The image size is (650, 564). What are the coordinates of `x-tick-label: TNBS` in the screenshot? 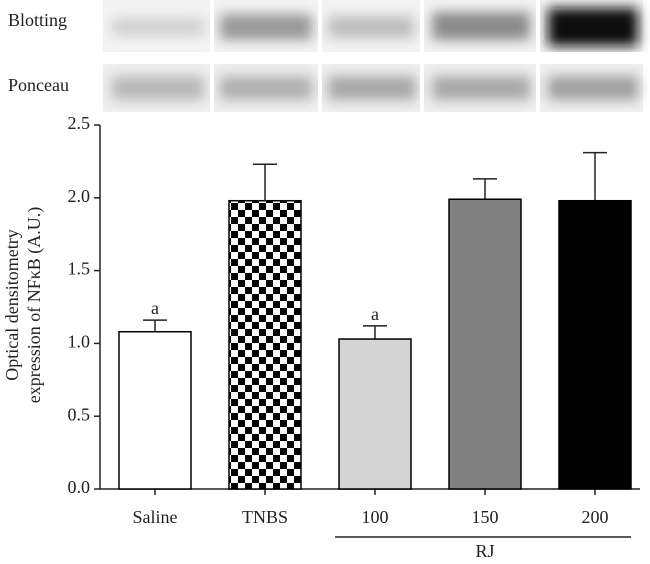 It's located at (265, 517).